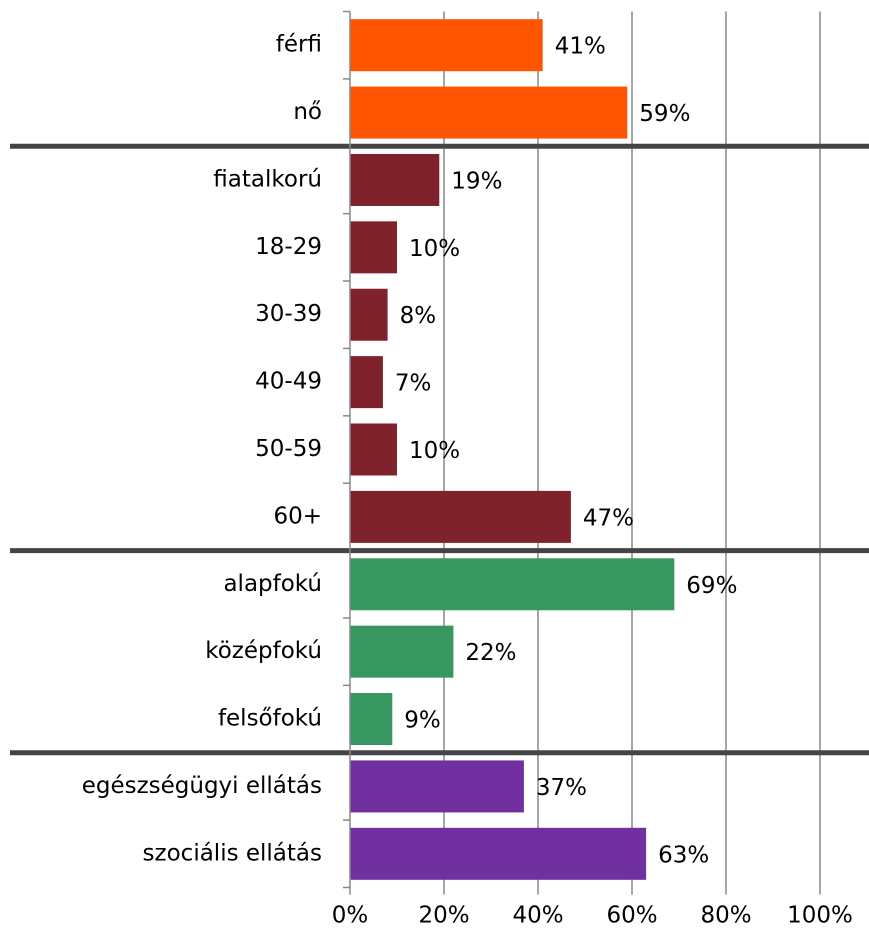 Image resolution: width=869 pixels, height=944 pixels. I want to click on value-label: 69%, so click(711, 586).